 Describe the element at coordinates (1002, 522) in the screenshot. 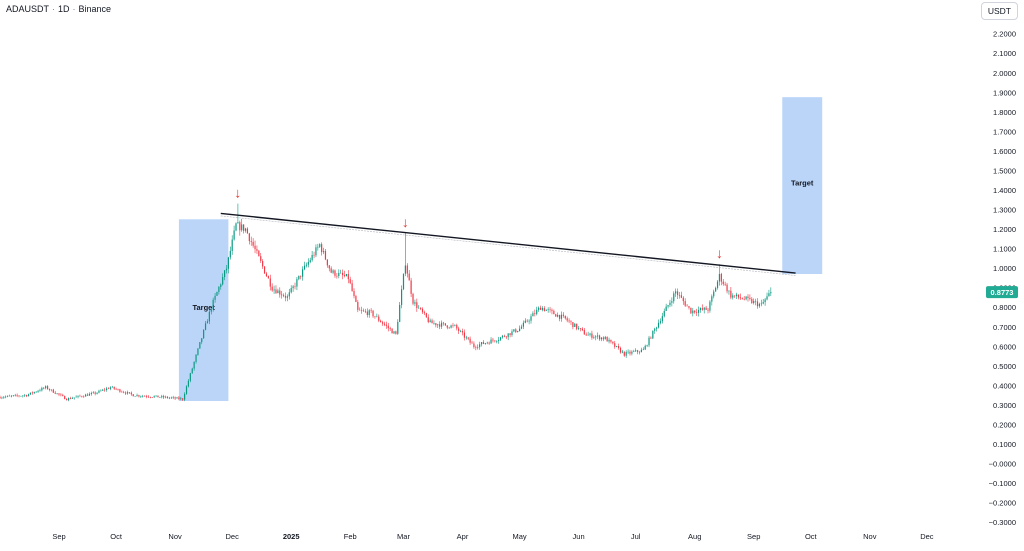

I see `y-tick-label: −0.3000` at that location.